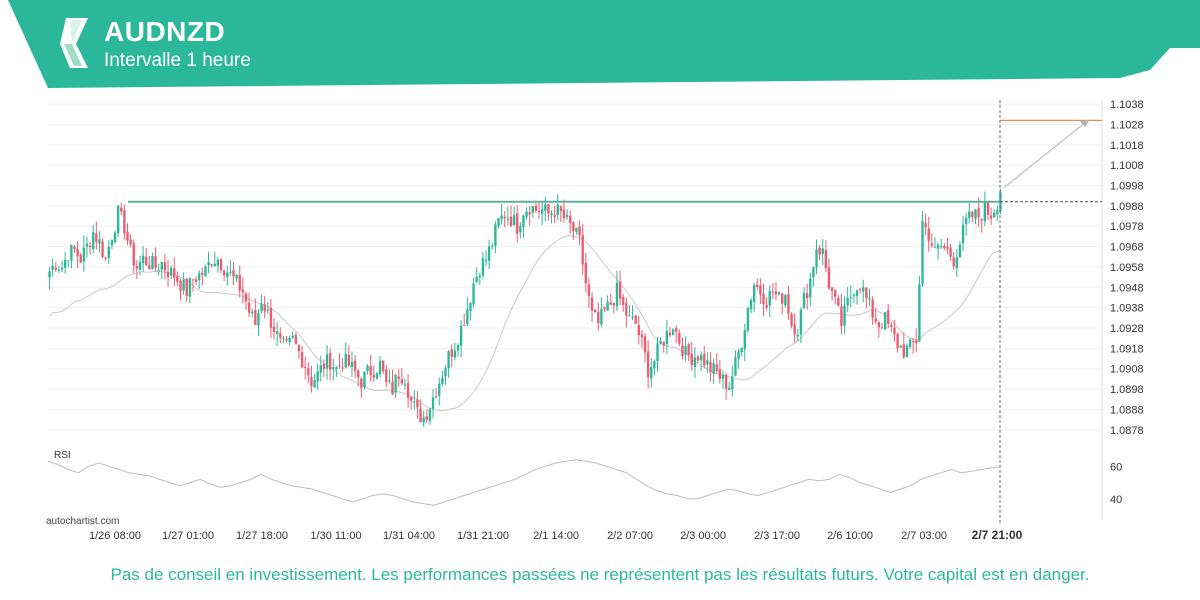  What do you see at coordinates (1127, 431) in the screenshot?
I see `price-tick-label: 1.0878` at bounding box center [1127, 431].